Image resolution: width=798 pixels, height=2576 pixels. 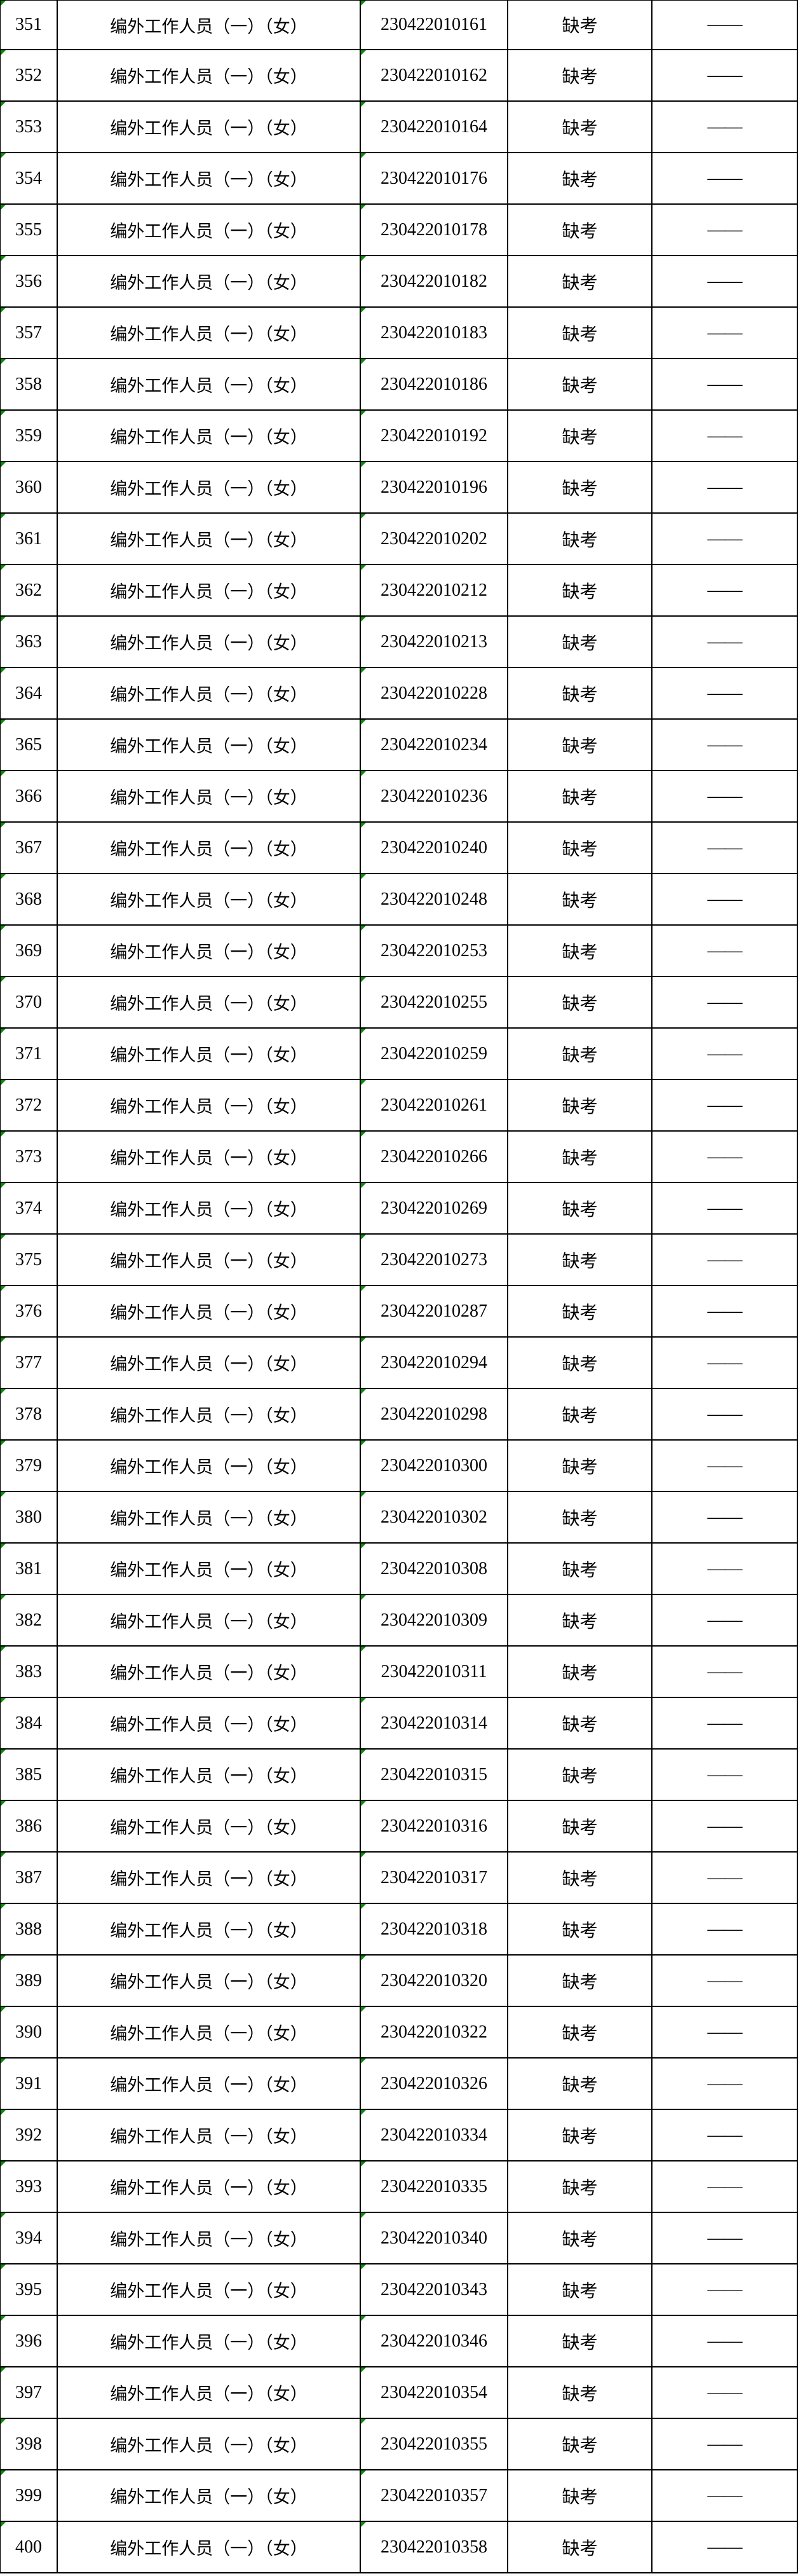 I want to click on cell-admission-number: 230422010334, so click(x=434, y=2135).